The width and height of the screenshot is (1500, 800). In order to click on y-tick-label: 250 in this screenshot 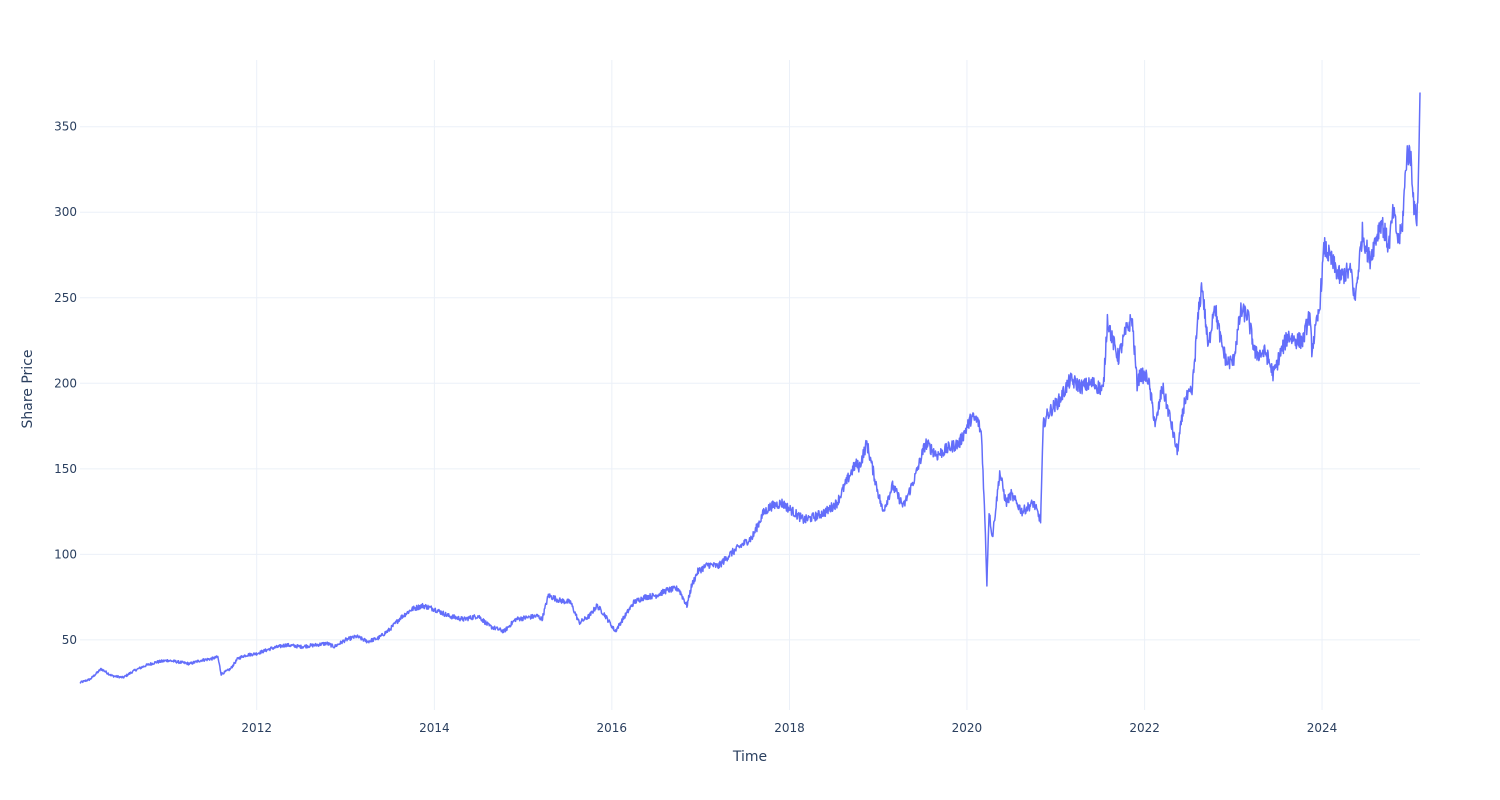, I will do `click(65, 298)`.